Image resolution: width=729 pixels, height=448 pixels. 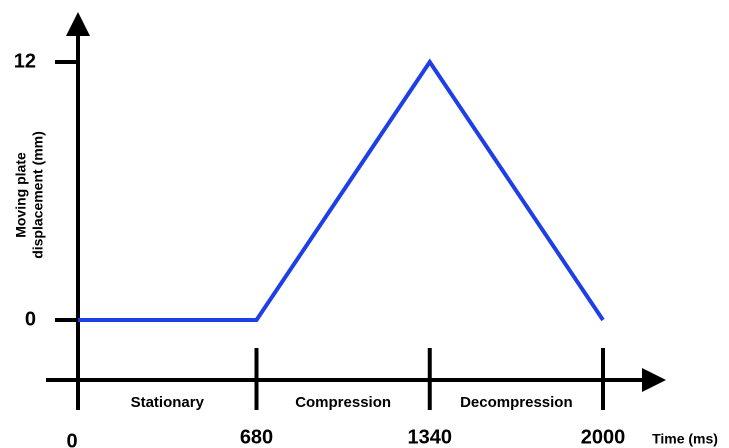 I want to click on phase-label: Decompression, so click(x=516, y=402).